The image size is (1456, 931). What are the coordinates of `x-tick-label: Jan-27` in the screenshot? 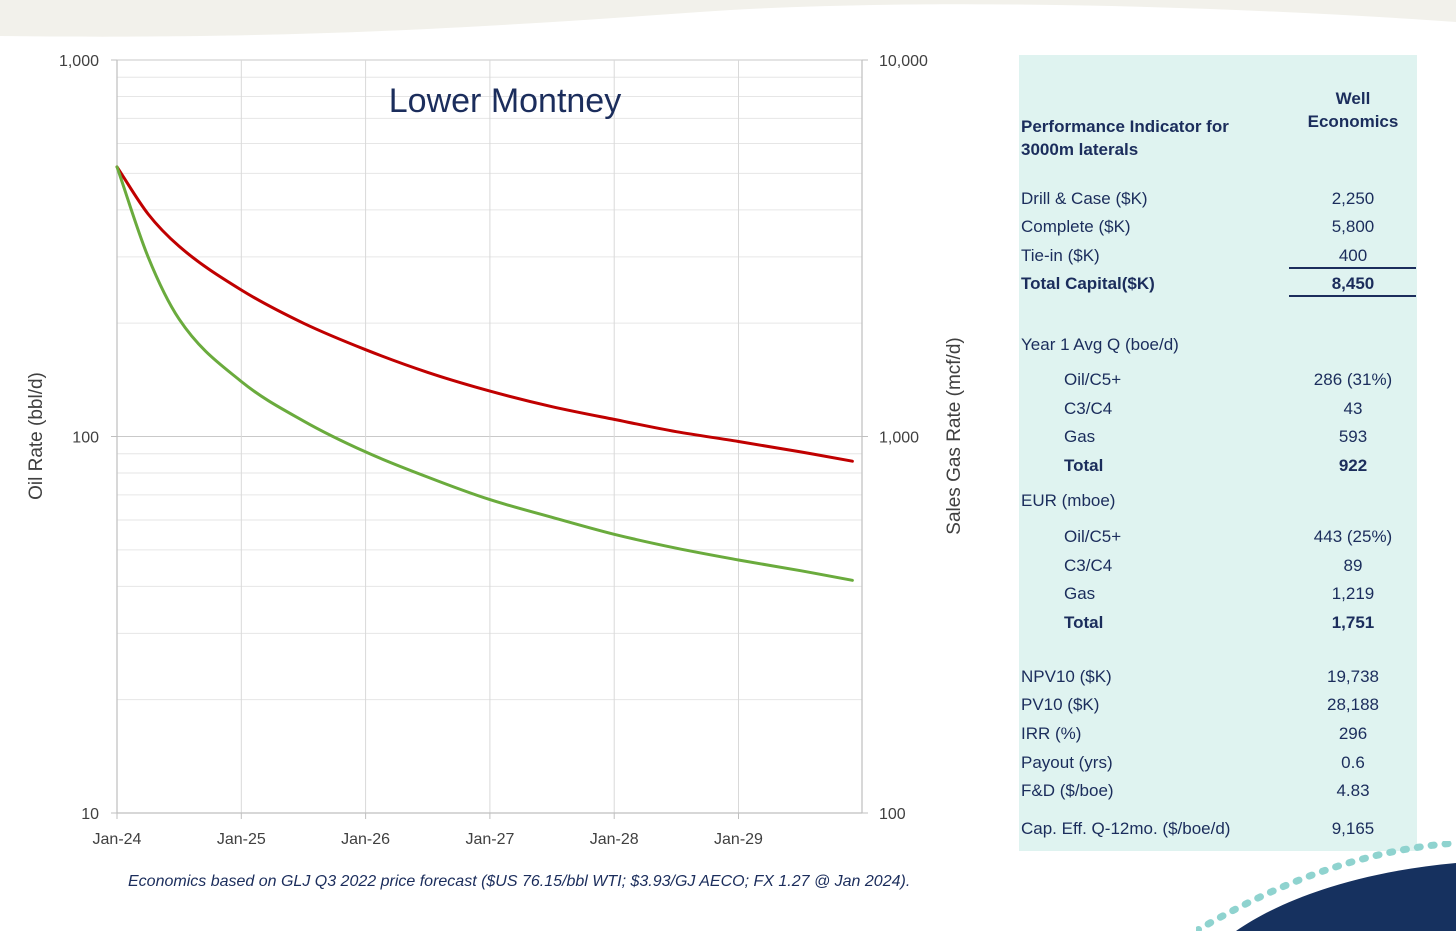 It's located at (489, 839).